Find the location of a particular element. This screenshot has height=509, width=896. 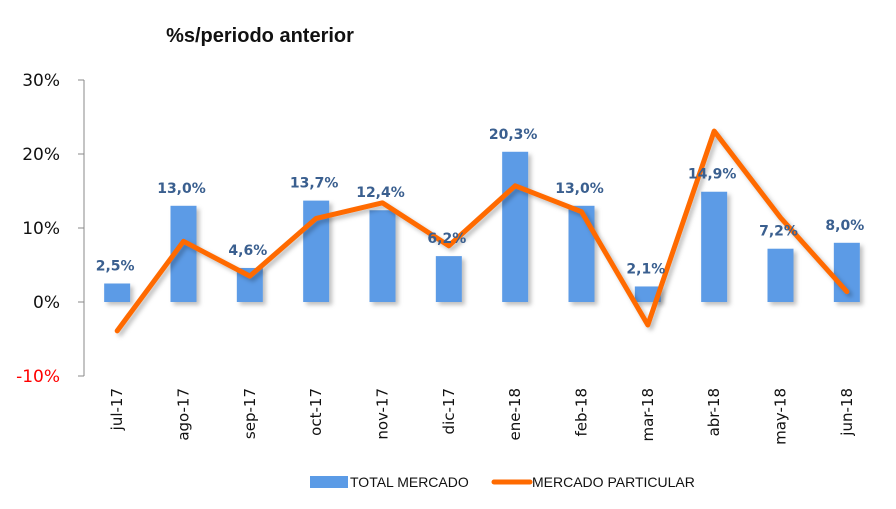

x-tick-label: ago-17 is located at coordinates (184, 414).